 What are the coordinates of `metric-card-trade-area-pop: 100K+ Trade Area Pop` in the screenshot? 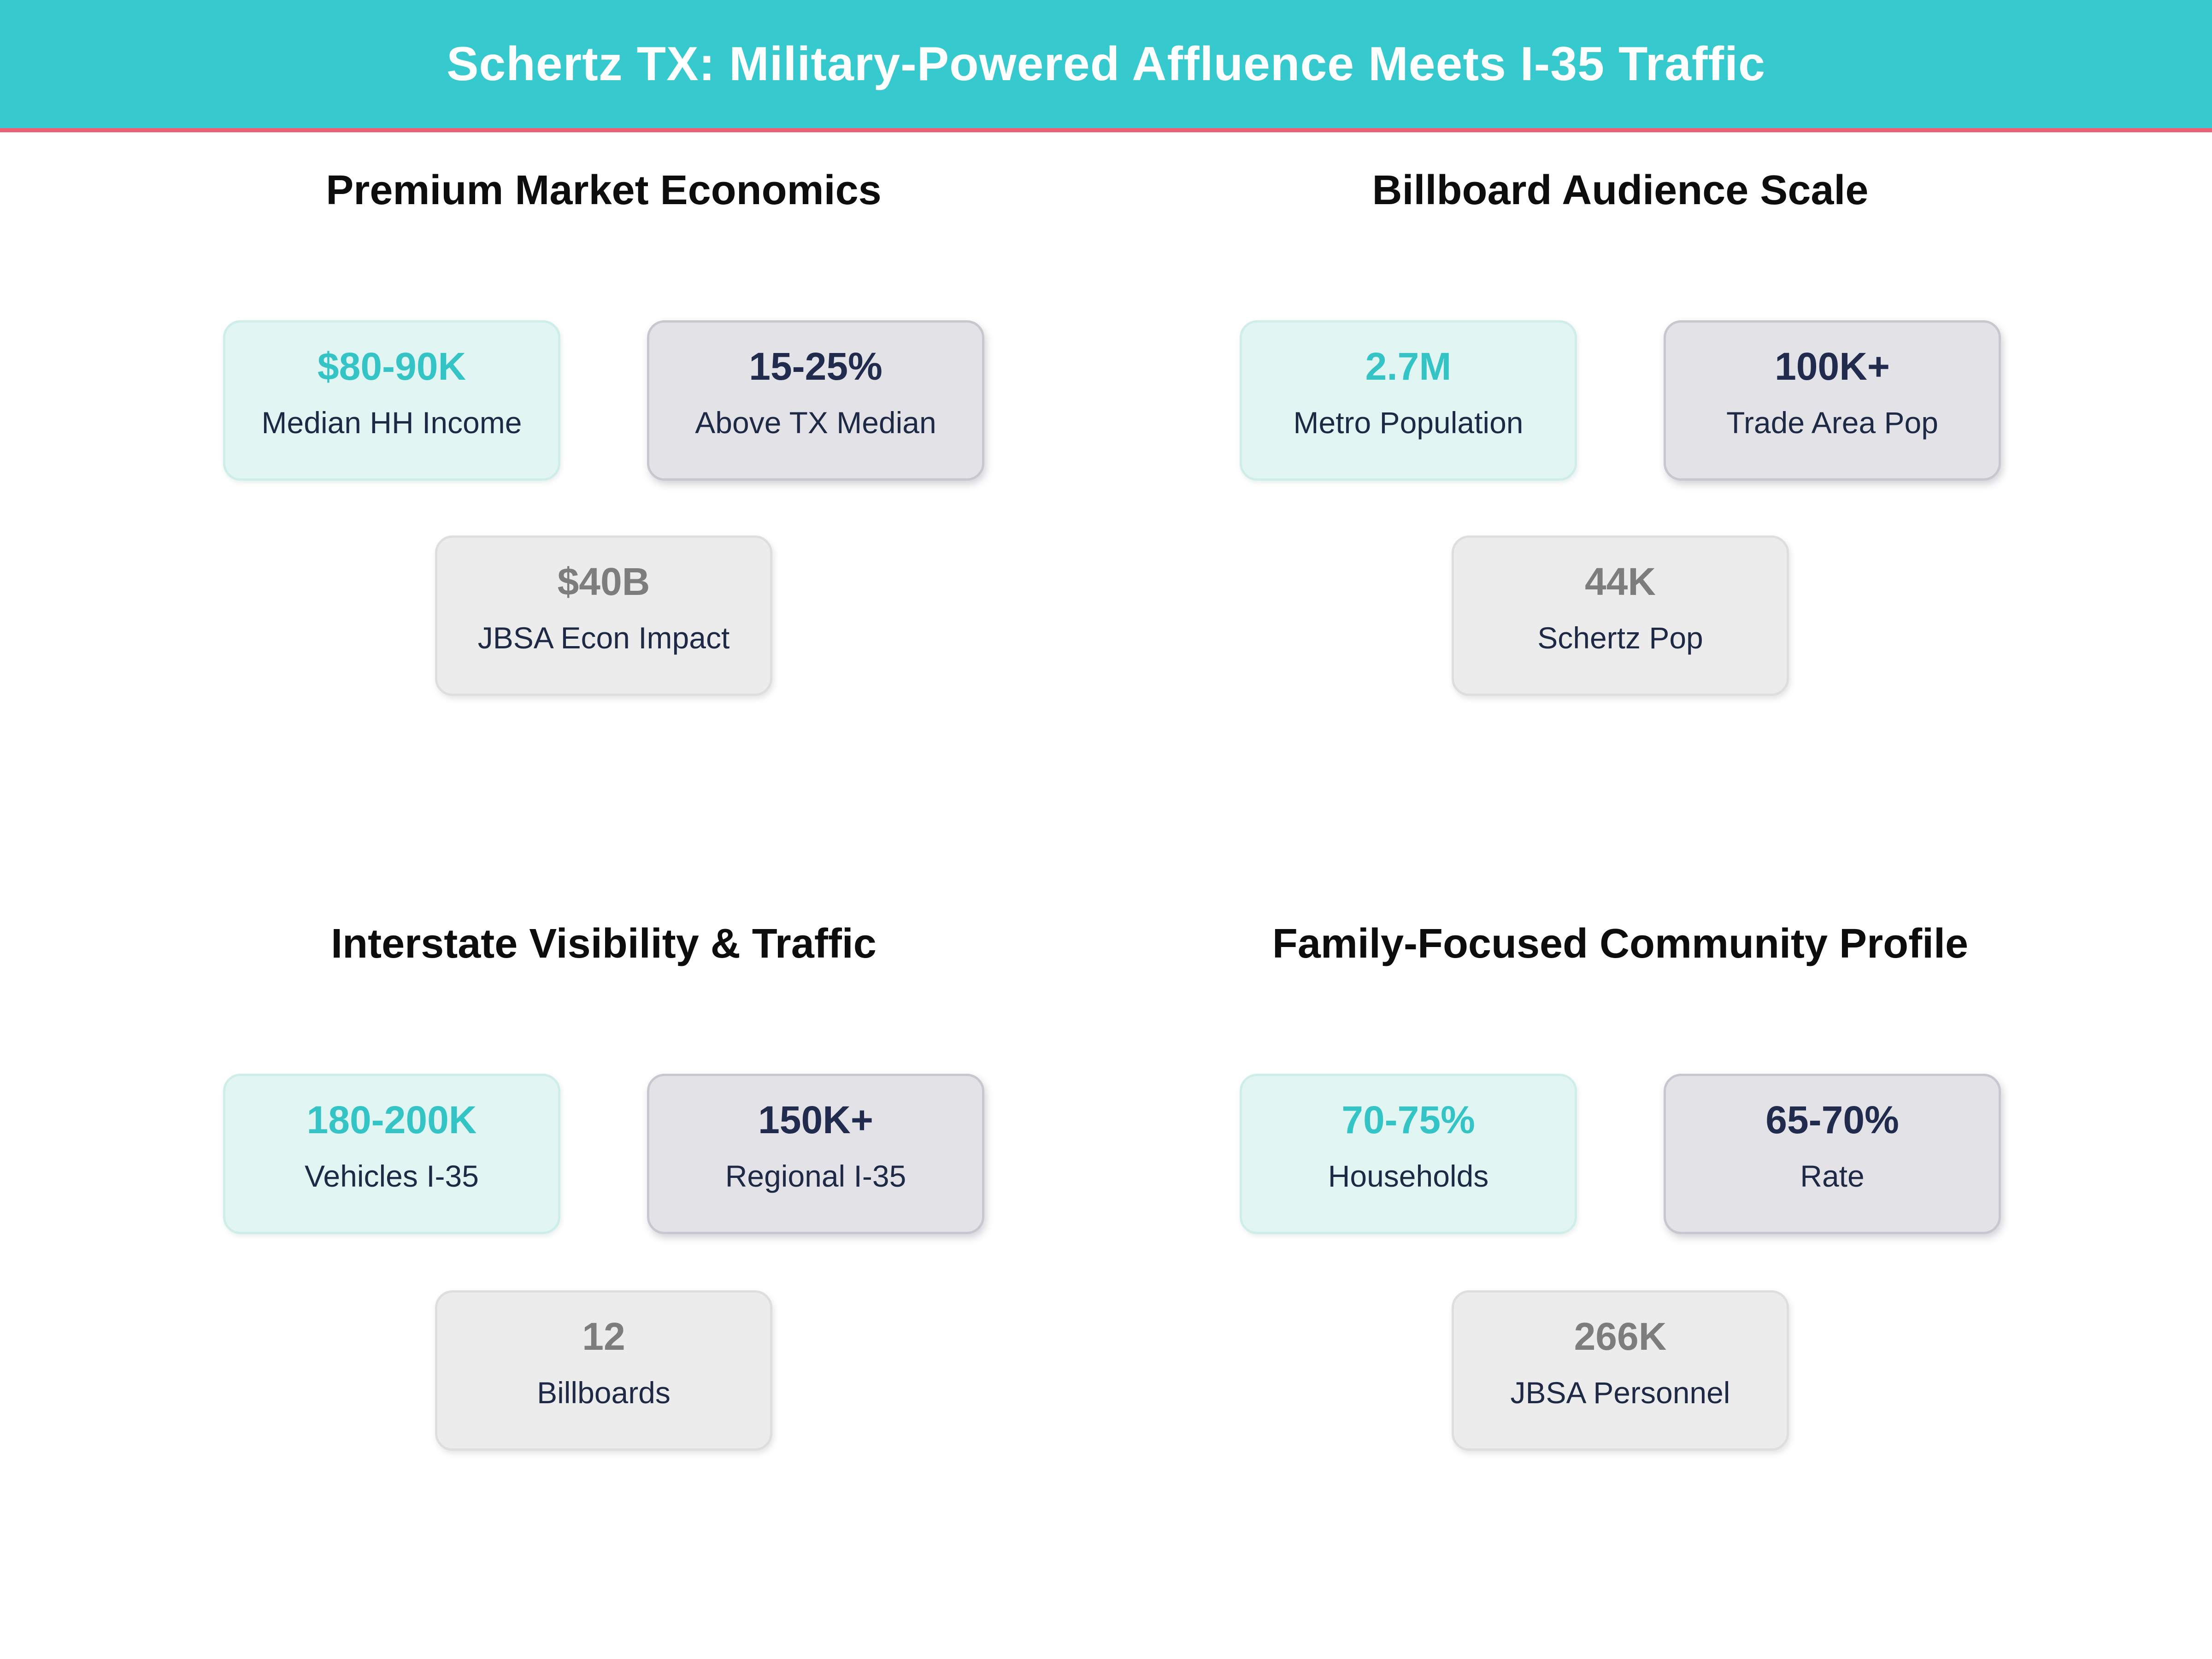 It's located at (1832, 400).